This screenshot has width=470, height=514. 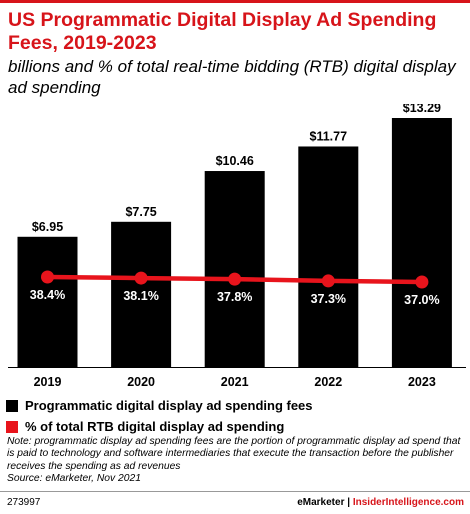 I want to click on bar-value-label-2022: $11.77, so click(x=329, y=136).